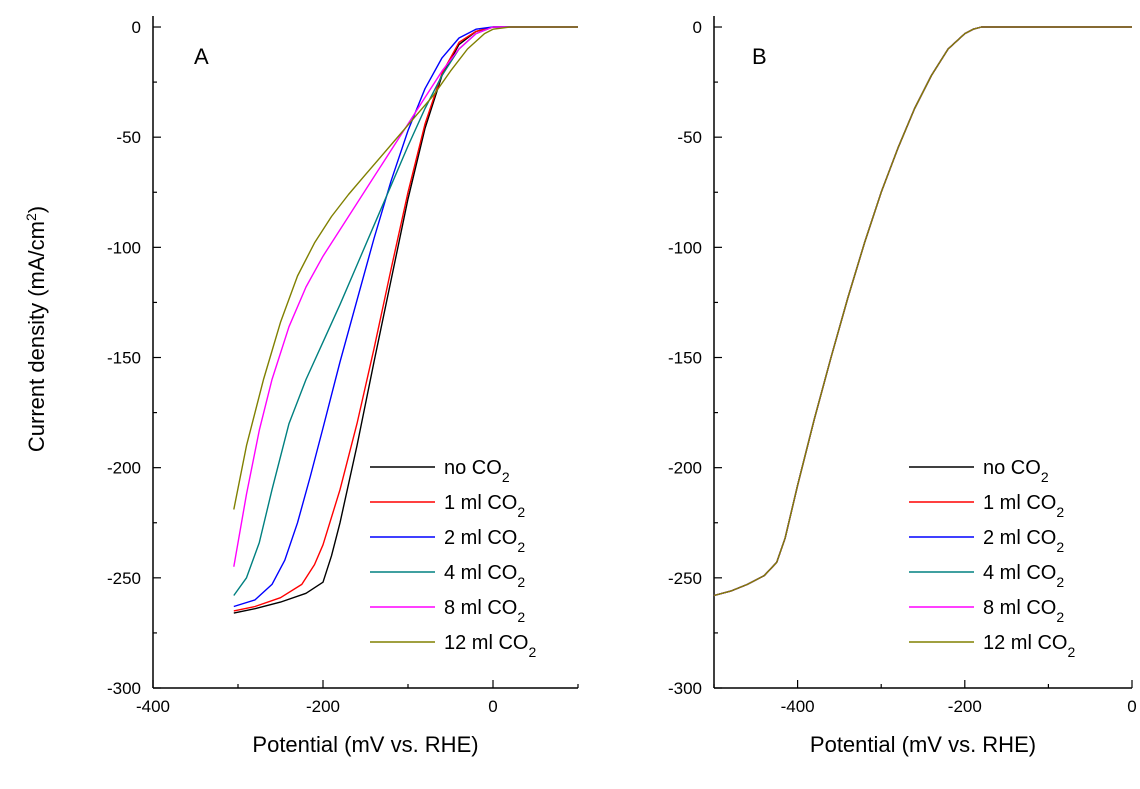 This screenshot has width=1140, height=789. What do you see at coordinates (36, 329) in the screenshot?
I see `y-axis-title: Current density (mA/cm2)` at bounding box center [36, 329].